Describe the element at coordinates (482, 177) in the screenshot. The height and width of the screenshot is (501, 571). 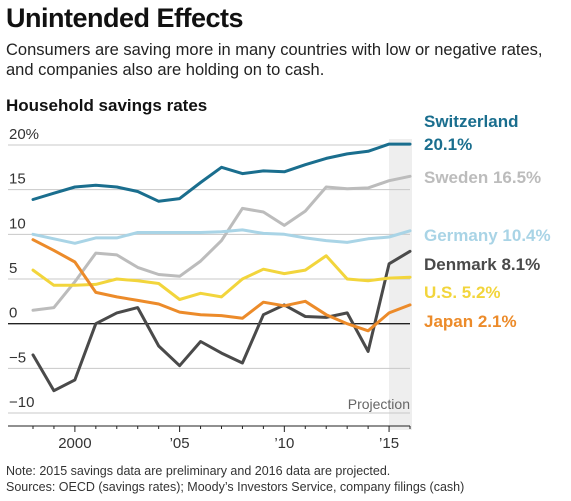
I see `series-label-sweden: Sweden 16.5%` at that location.